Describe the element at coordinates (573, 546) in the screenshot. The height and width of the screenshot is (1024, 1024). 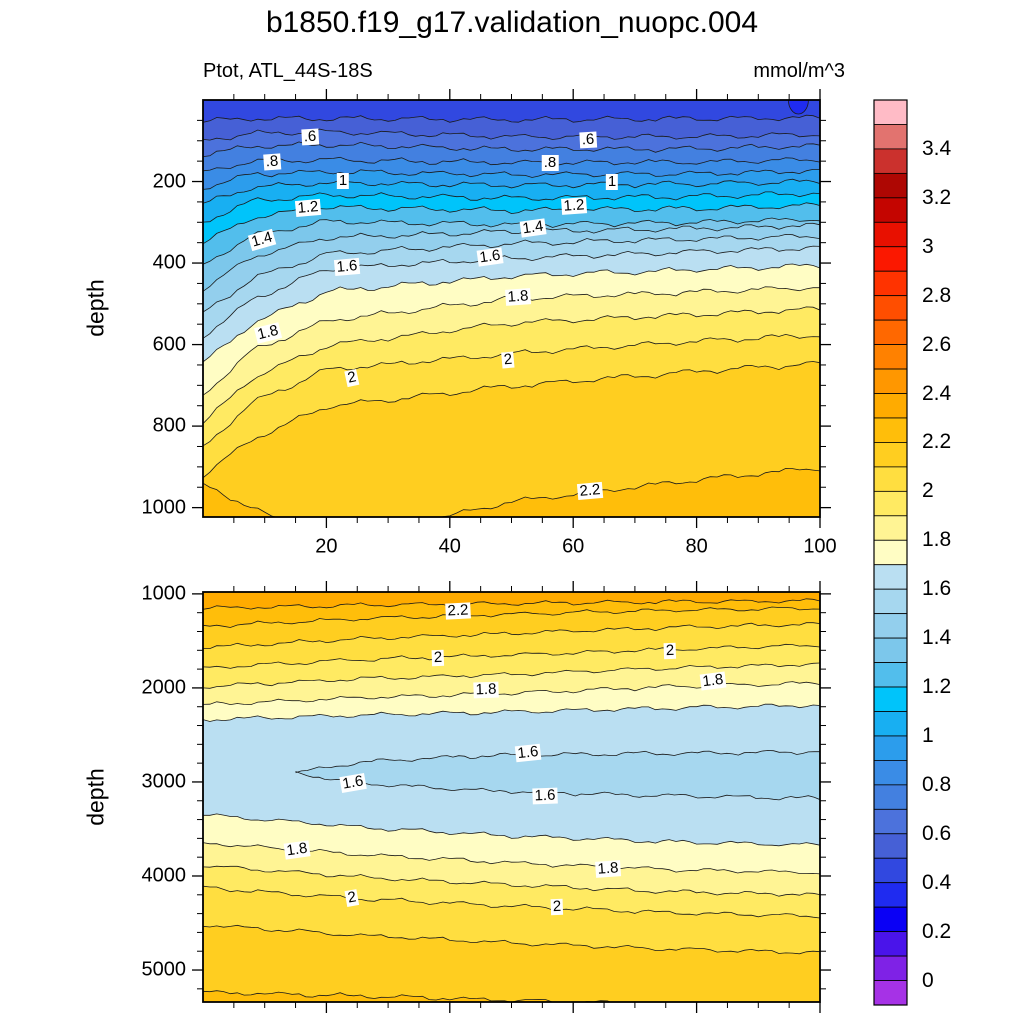
I see `x-tick-label: 60` at that location.